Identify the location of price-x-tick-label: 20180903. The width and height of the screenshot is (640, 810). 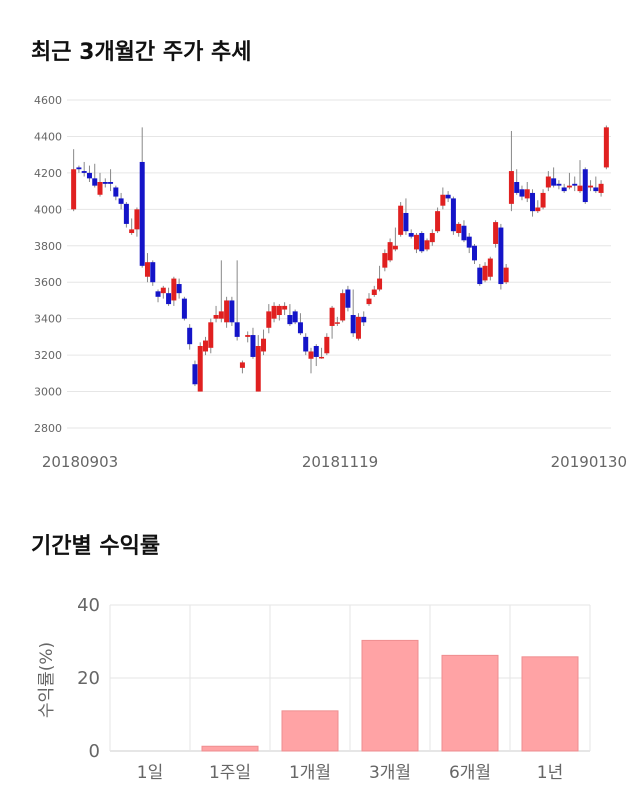
(80, 462).